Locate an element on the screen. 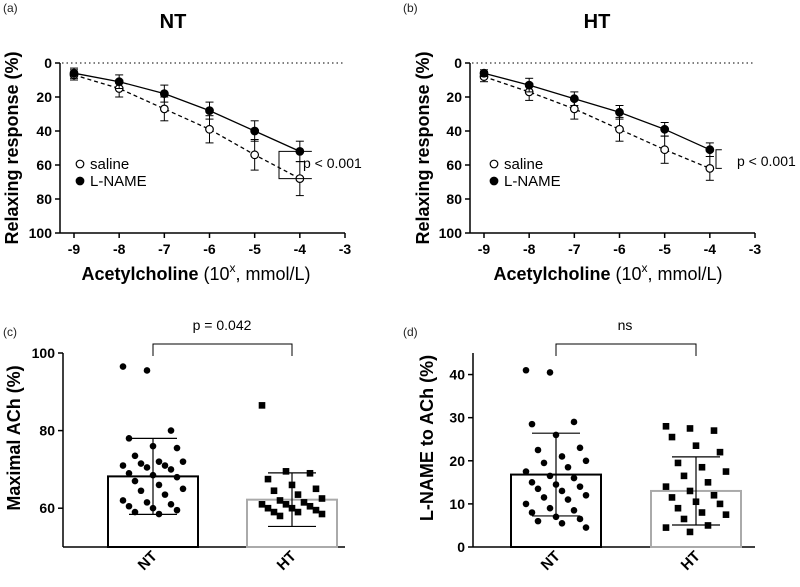 This screenshot has width=800, height=587. y-axis-label: Maximal ACh (%) is located at coordinates (14, 437).